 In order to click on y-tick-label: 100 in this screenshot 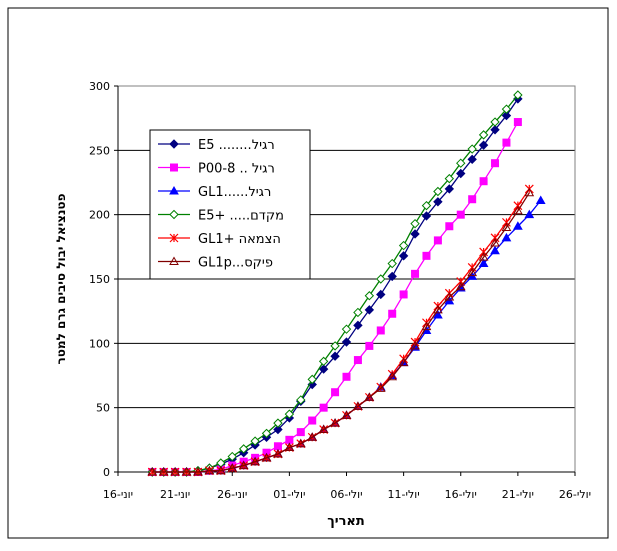, I will do `click(99, 343)`.